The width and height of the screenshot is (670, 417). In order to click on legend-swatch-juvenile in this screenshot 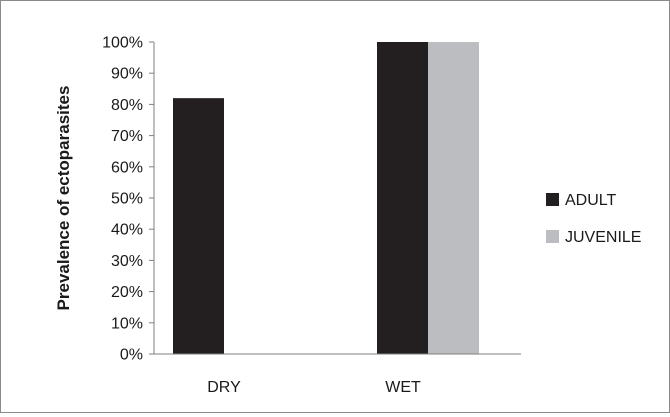, I will do `click(552, 236)`.